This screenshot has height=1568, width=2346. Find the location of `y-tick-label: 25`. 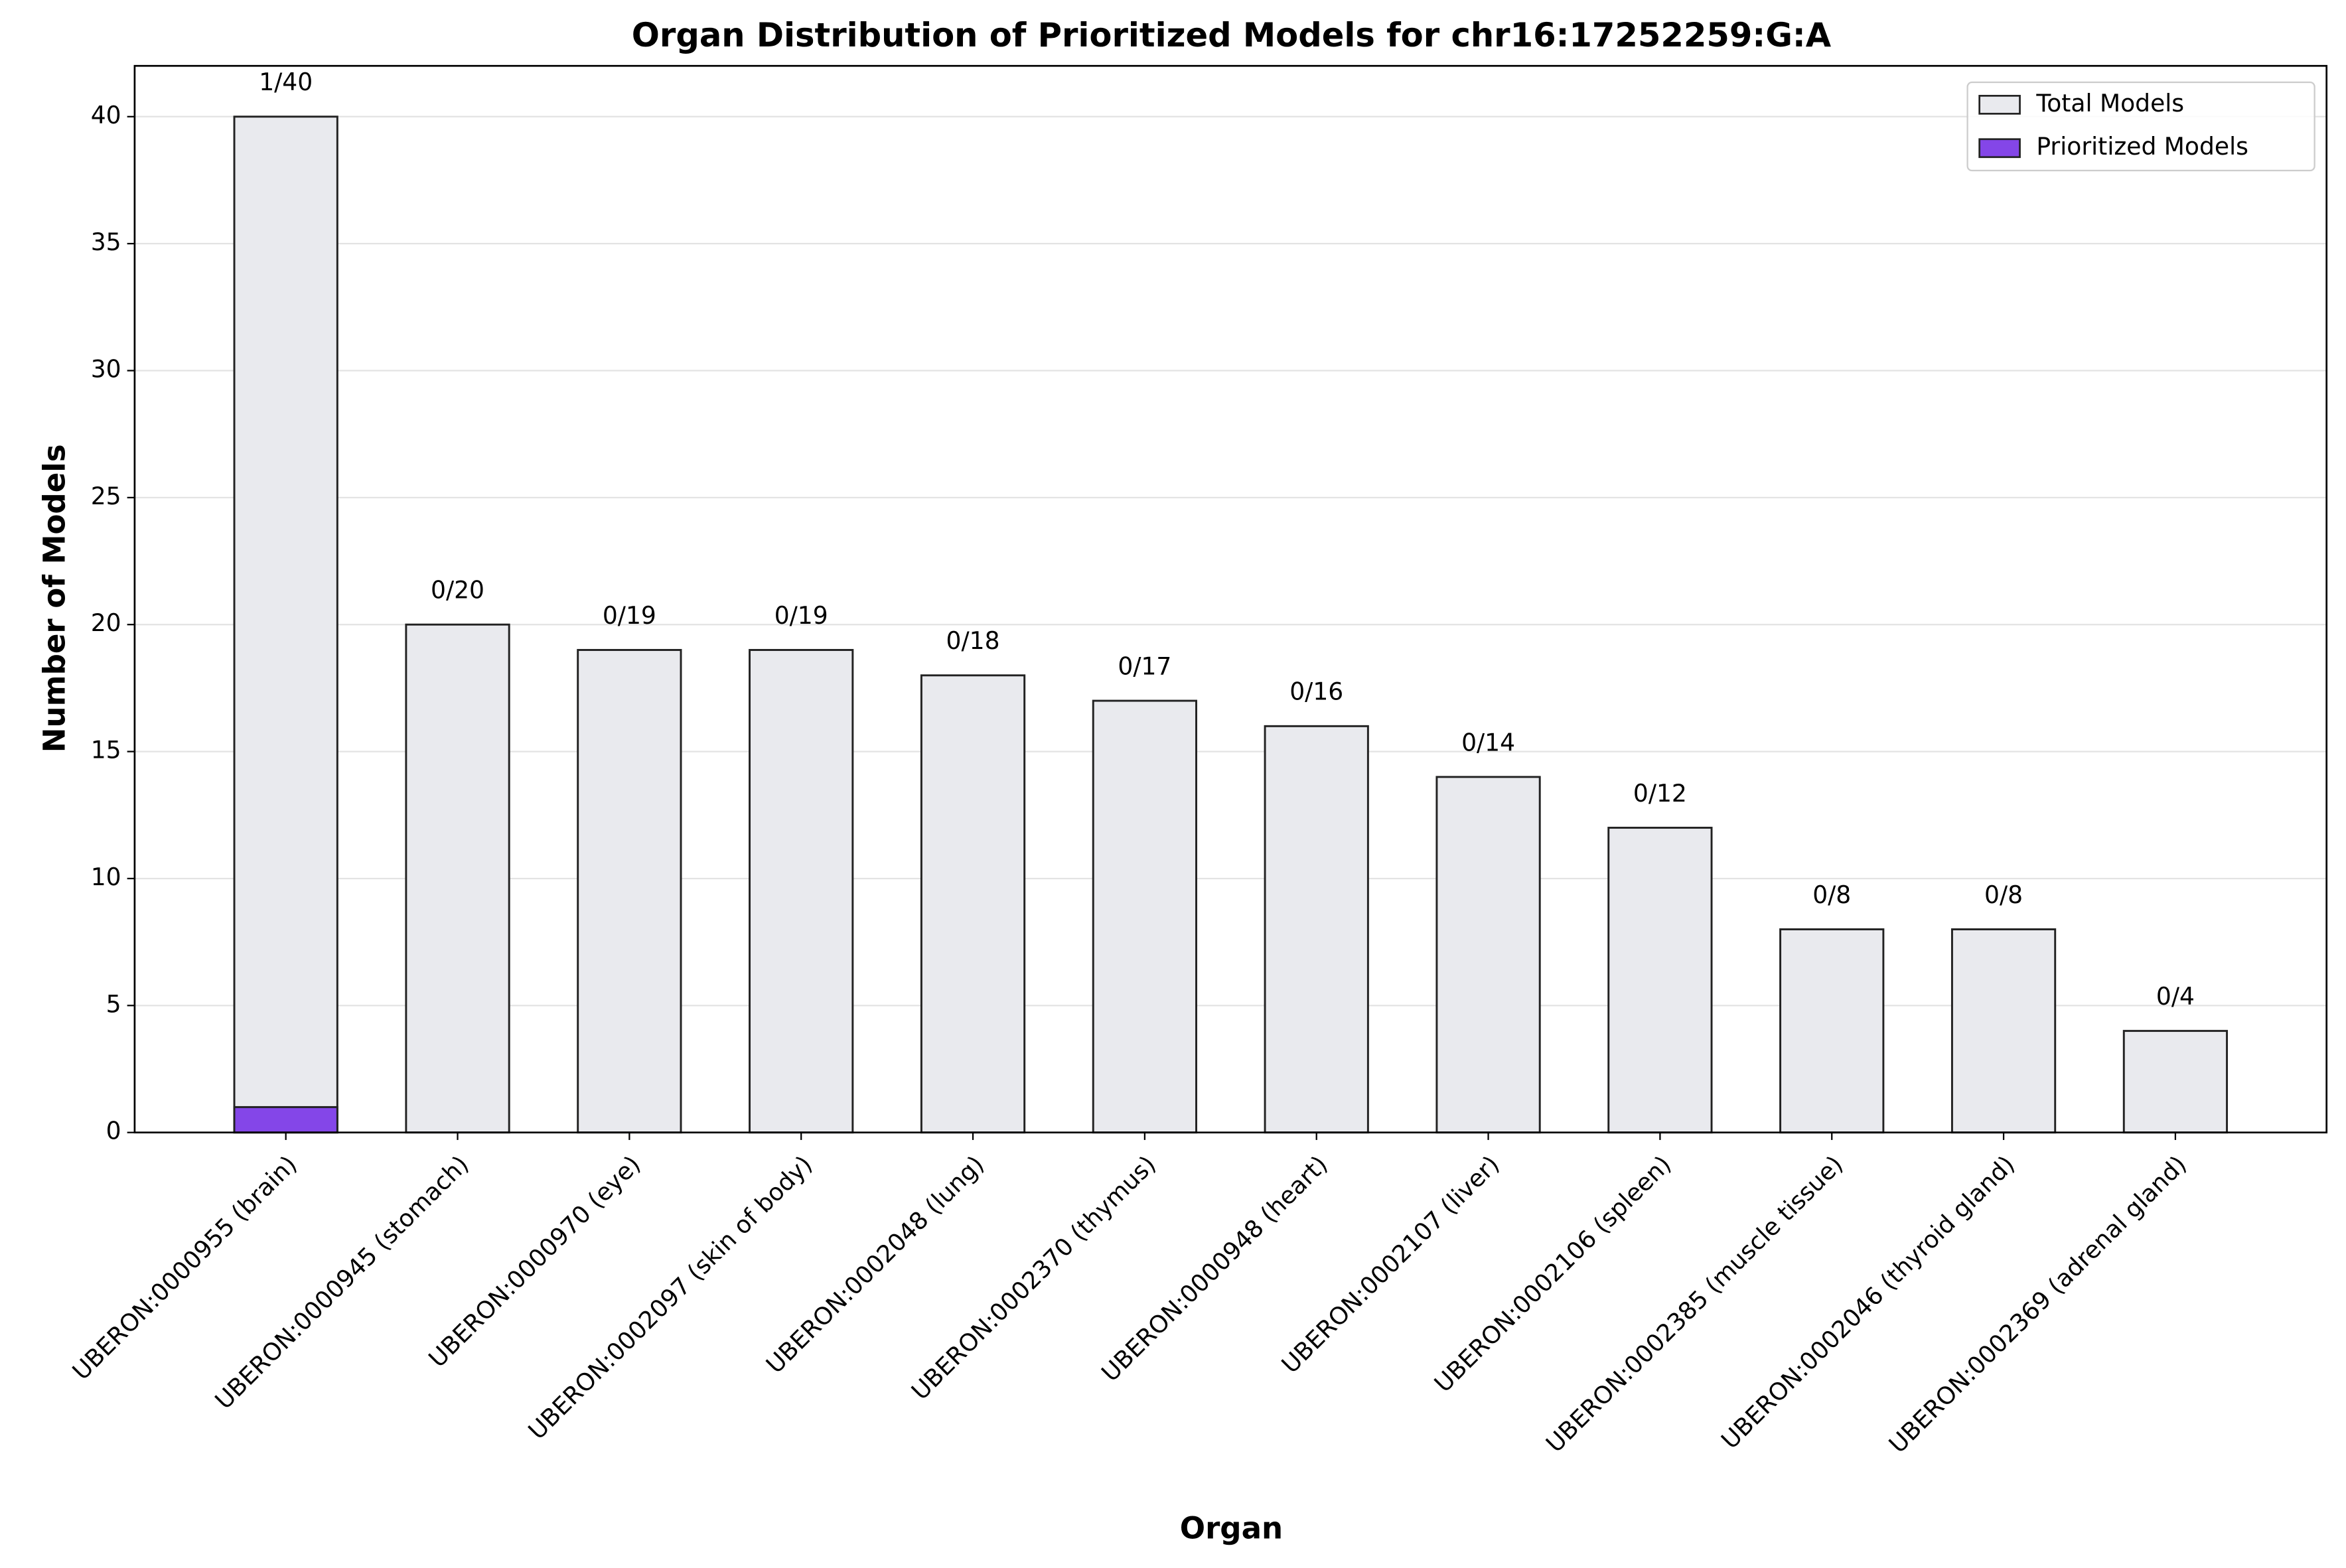

y-tick-label: 25 is located at coordinates (106, 496).